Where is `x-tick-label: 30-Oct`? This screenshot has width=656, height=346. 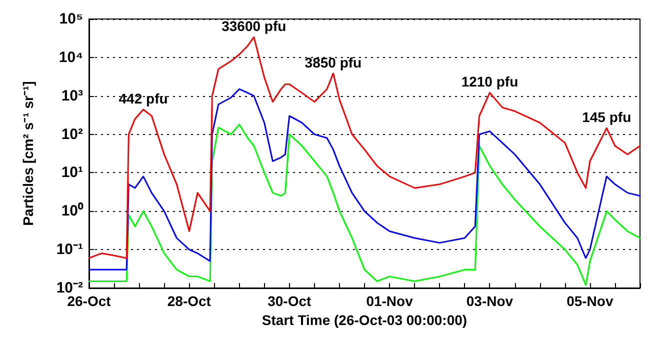 x-tick-label: 30-Oct is located at coordinates (290, 301).